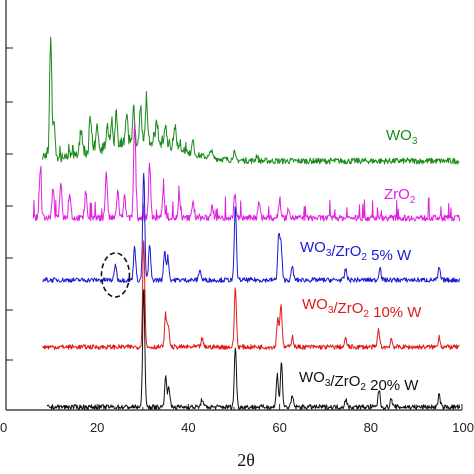  Describe the element at coordinates (400, 196) in the screenshot. I see `series-label-1: ZrO2` at that location.